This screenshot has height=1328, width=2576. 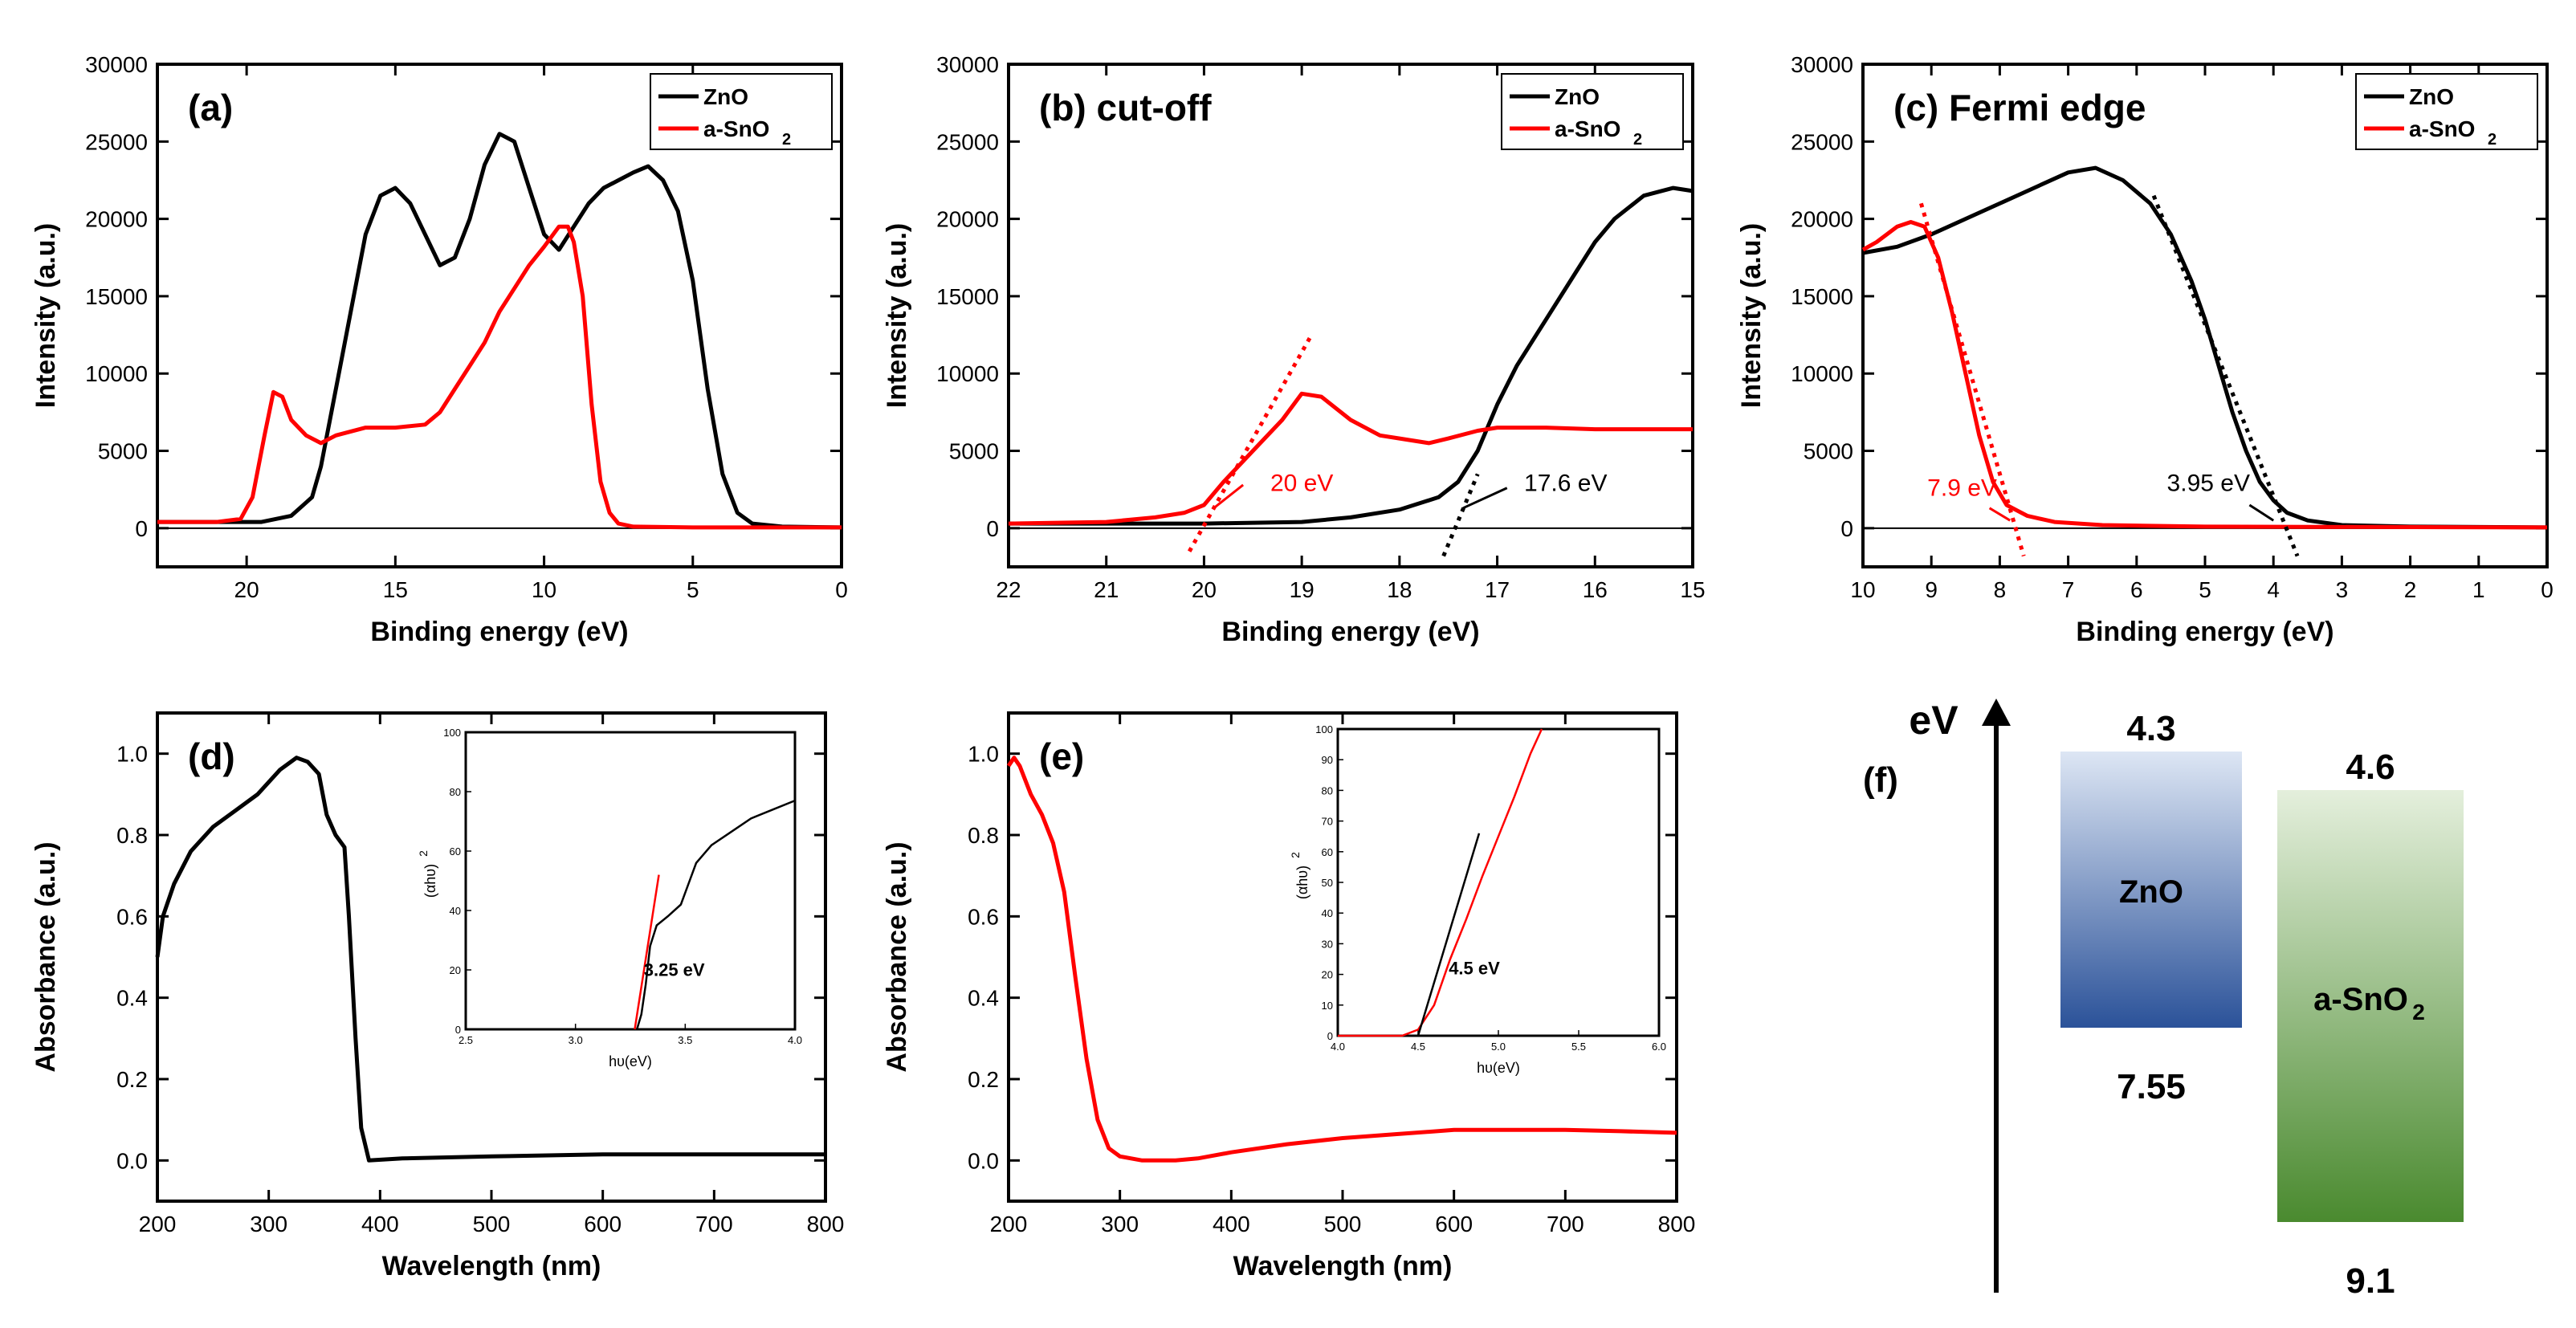 I want to click on extrapolation-line-zno, so click(x=1460, y=515).